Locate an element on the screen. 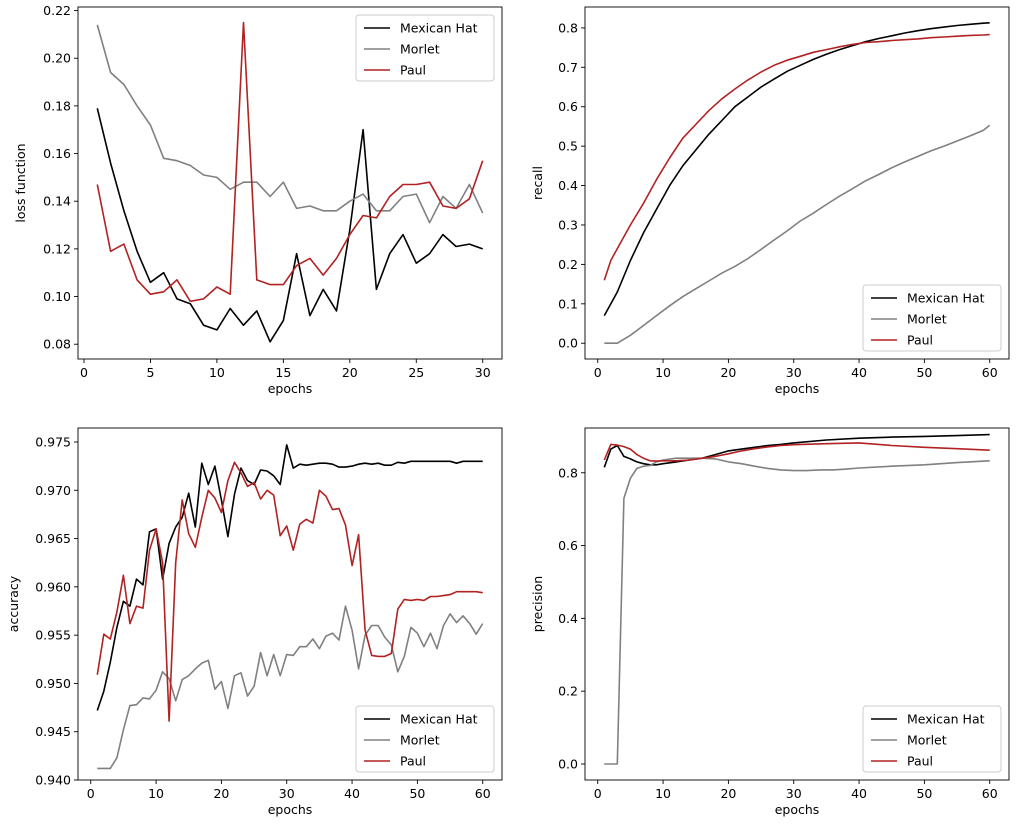 The width and height of the screenshot is (1018, 833). y-axis-label: recall is located at coordinates (537, 183).